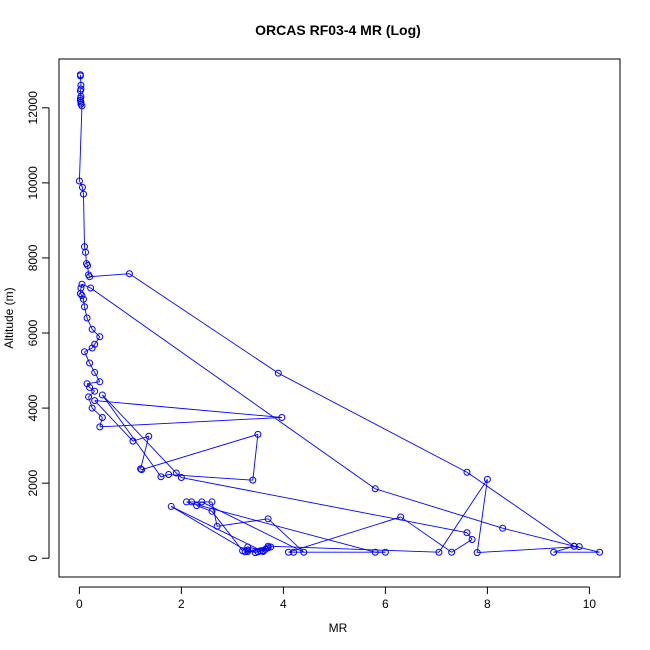  What do you see at coordinates (79, 604) in the screenshot?
I see `x-tick-label: 0` at bounding box center [79, 604].